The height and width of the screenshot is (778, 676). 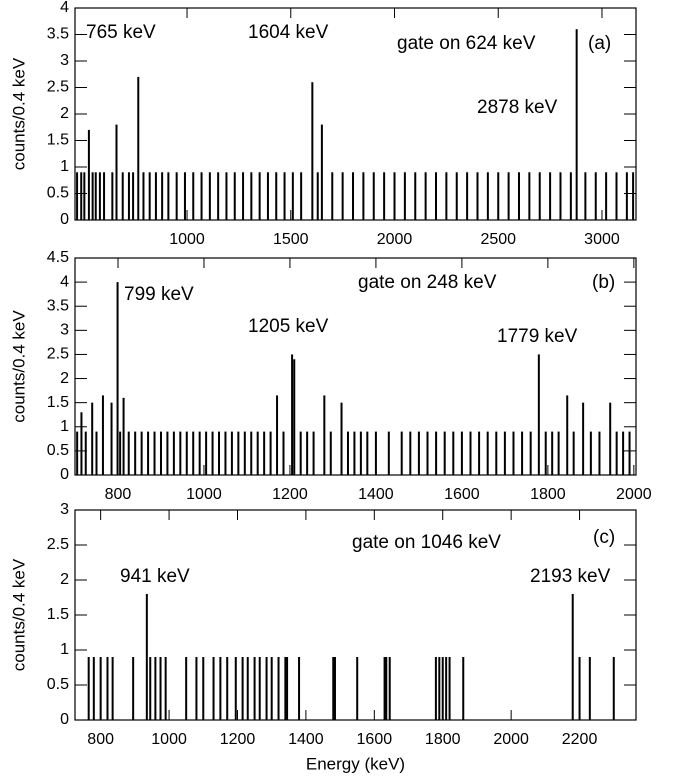 I want to click on y-tick-label: 2.5, so click(x=58, y=544).